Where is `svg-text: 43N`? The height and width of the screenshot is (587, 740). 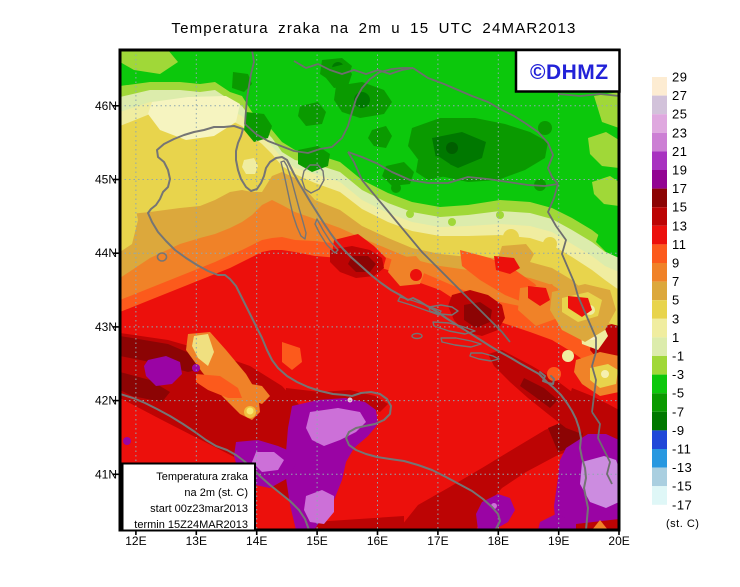 svg-text: 43N is located at coordinates (106, 327).